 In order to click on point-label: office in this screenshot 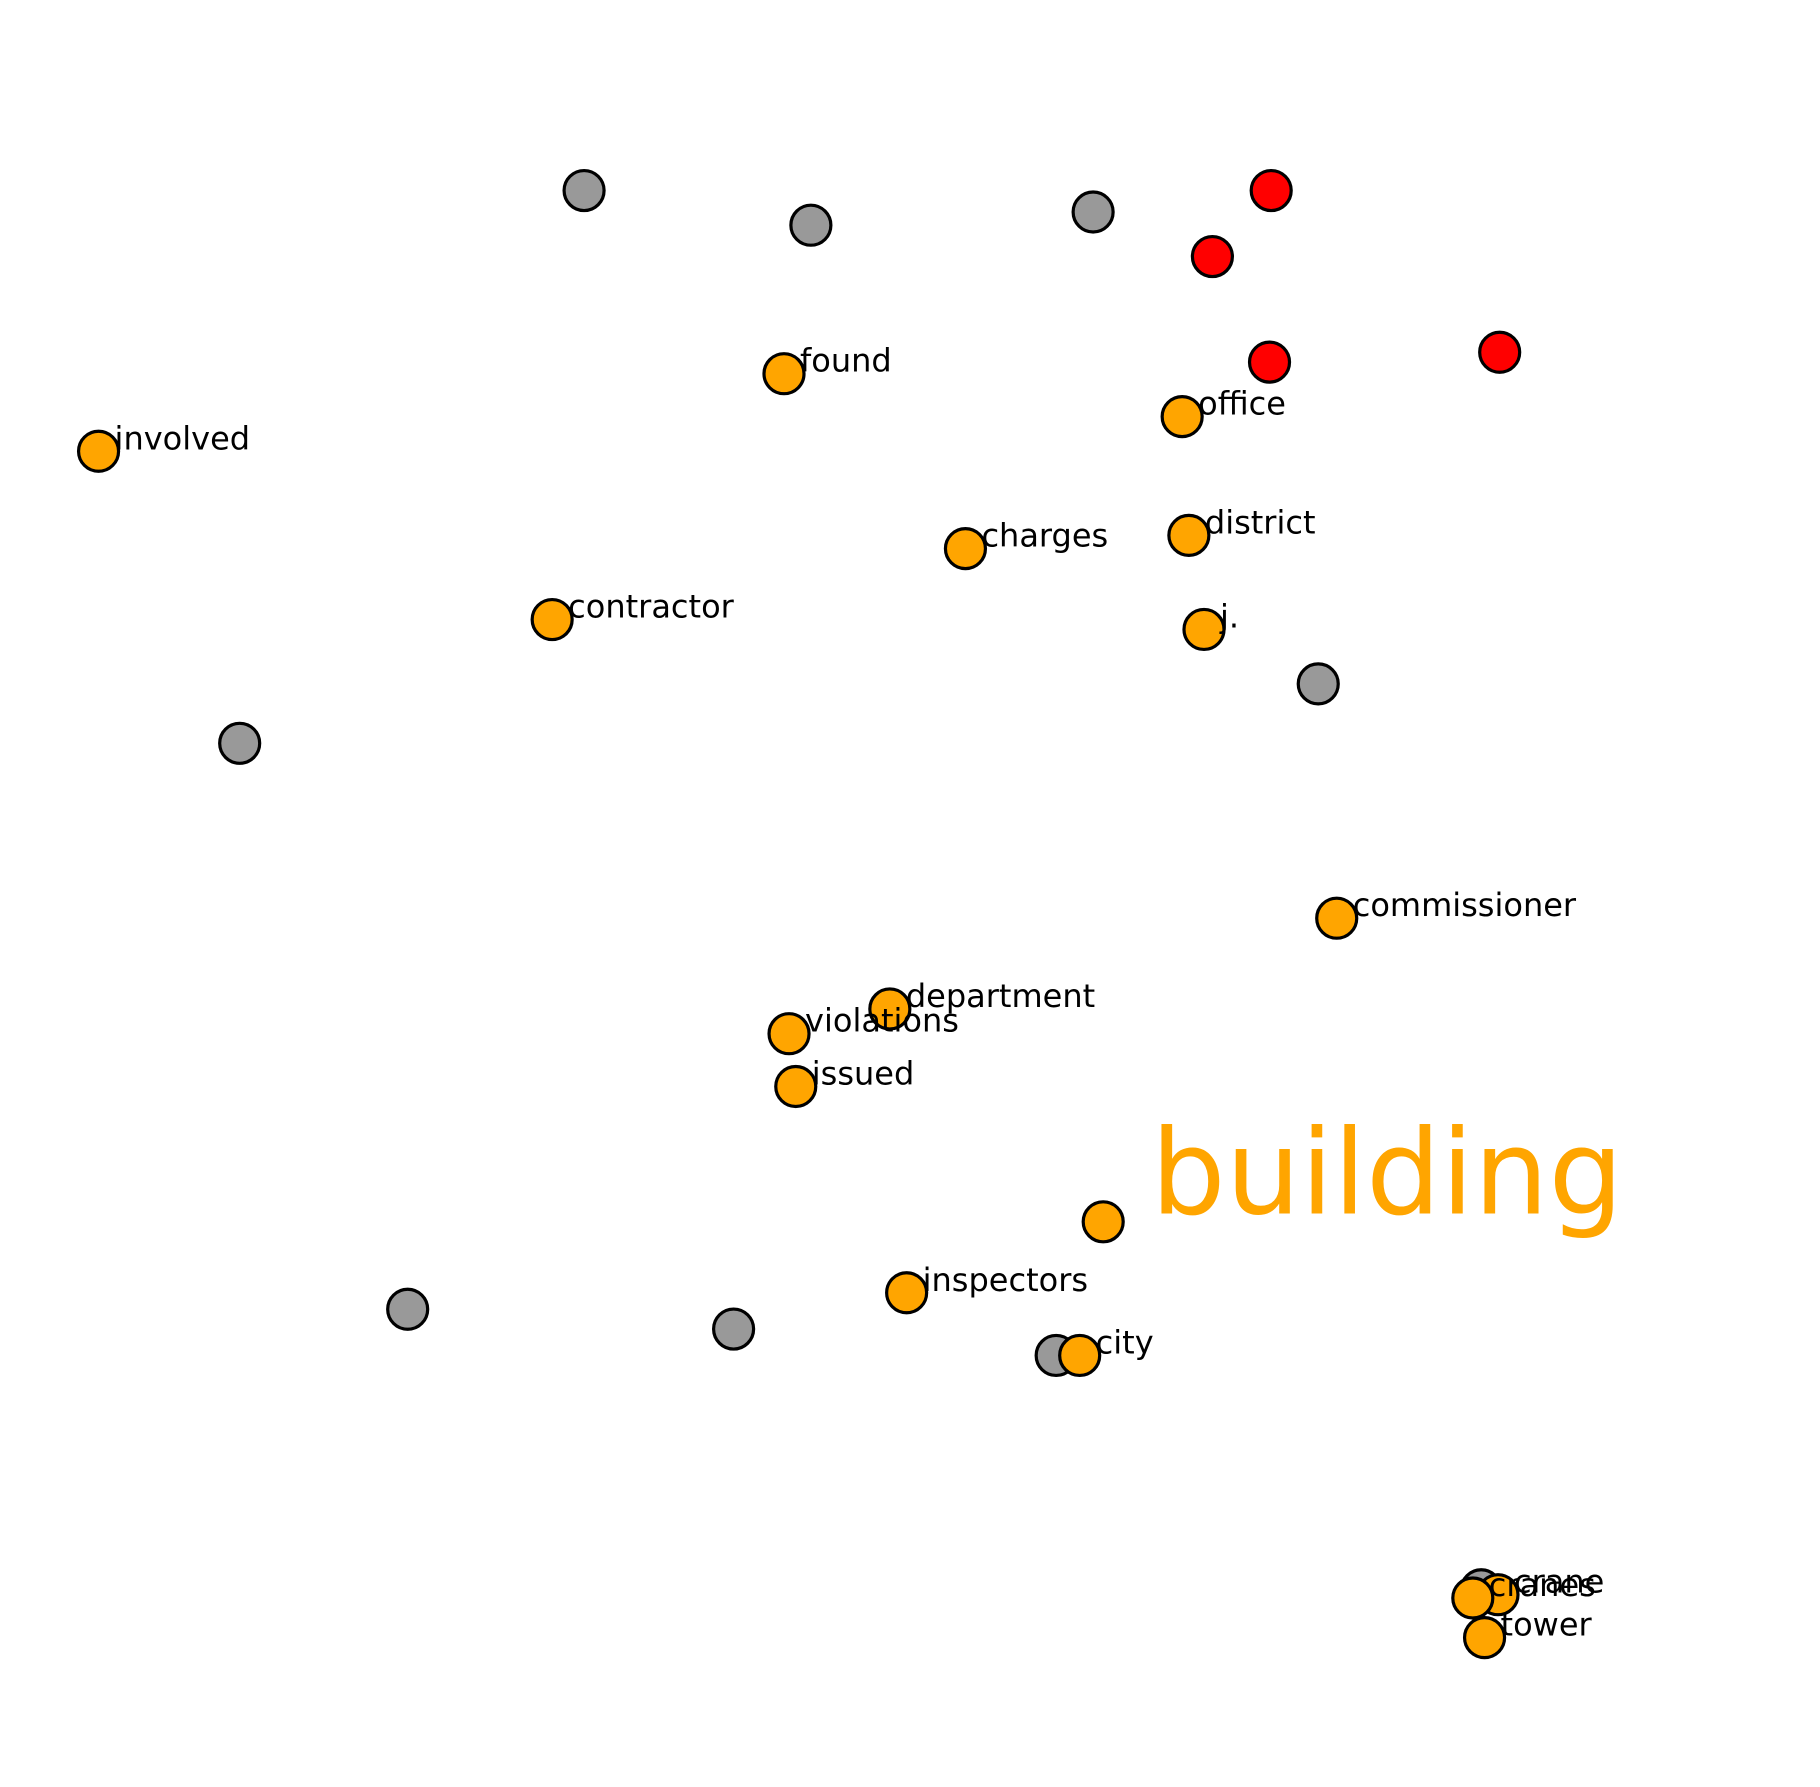, I will do `click(1242, 404)`.